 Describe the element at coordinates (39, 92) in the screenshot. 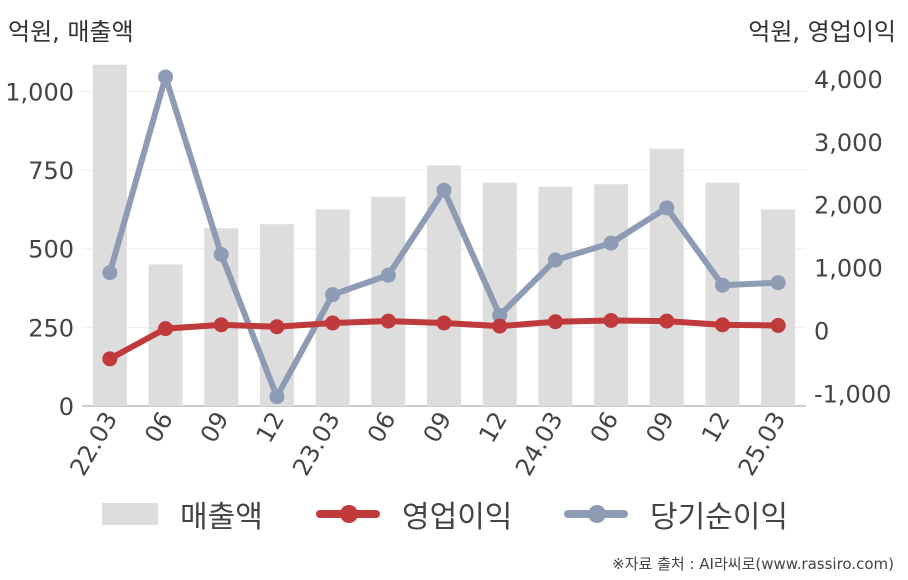

I see `left-axis-tick-label: 1,000` at that location.